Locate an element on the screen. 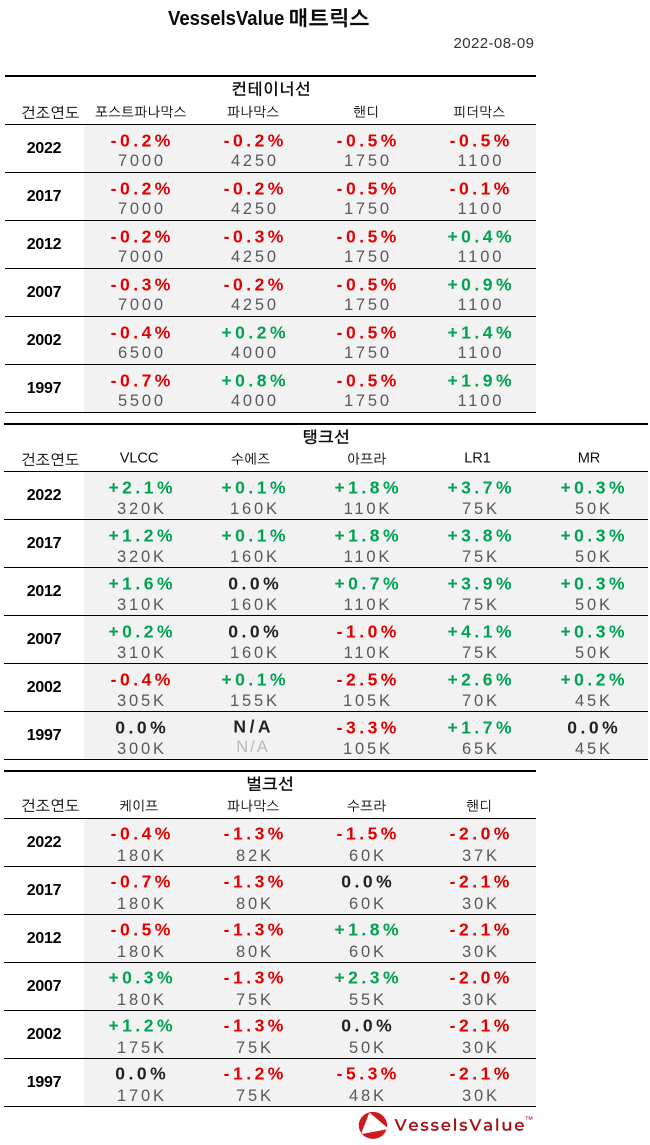 This screenshot has height=1145, width=650. svg-text: ™ is located at coordinates (529, 1120).